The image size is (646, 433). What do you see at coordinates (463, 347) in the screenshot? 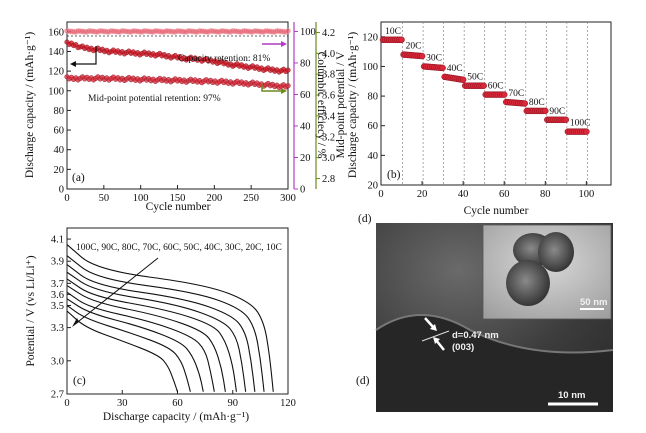
I see `lattice-plane-label: (003)` at bounding box center [463, 347].